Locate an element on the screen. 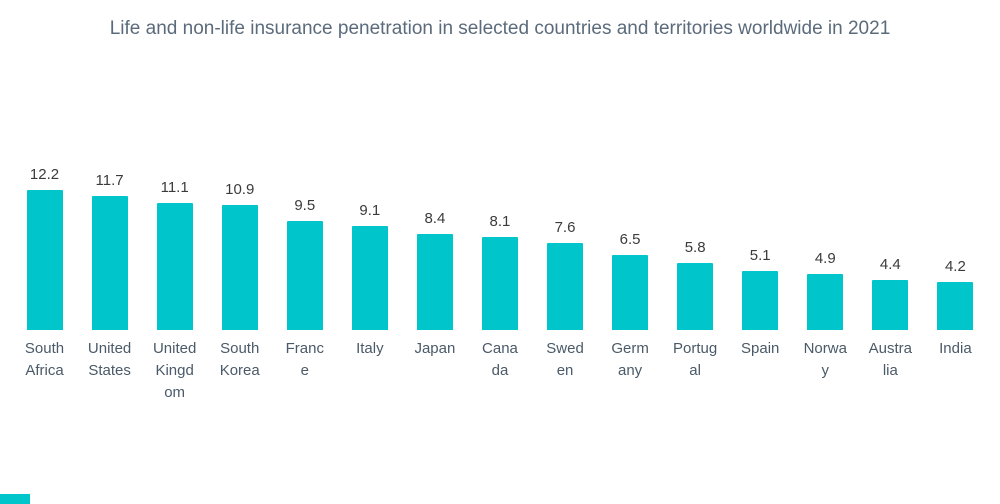  bar-column: 4.2 India is located at coordinates (955, 279).